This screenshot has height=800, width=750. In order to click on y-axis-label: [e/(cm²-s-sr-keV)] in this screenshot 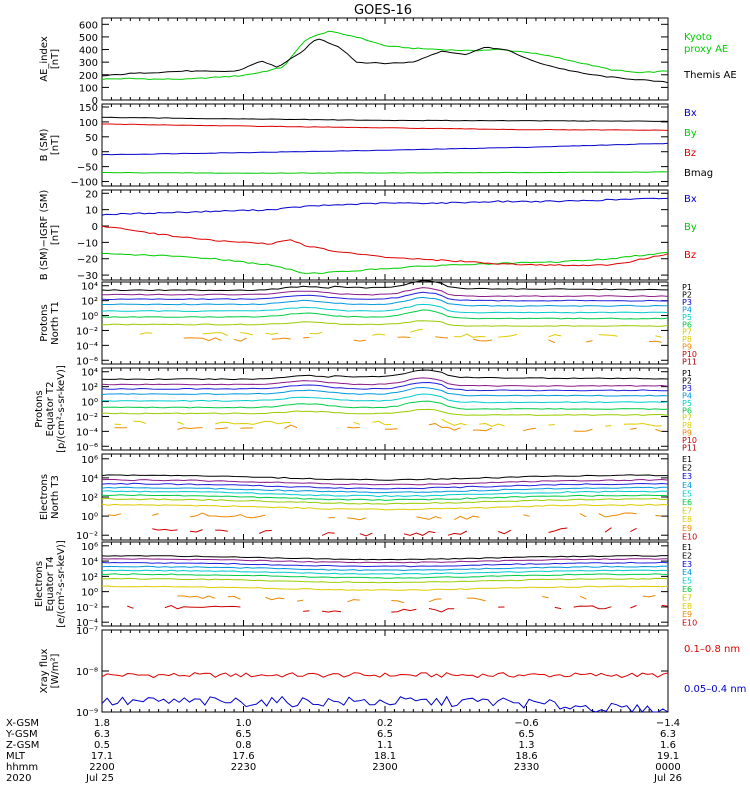, I will do `click(61, 584)`.